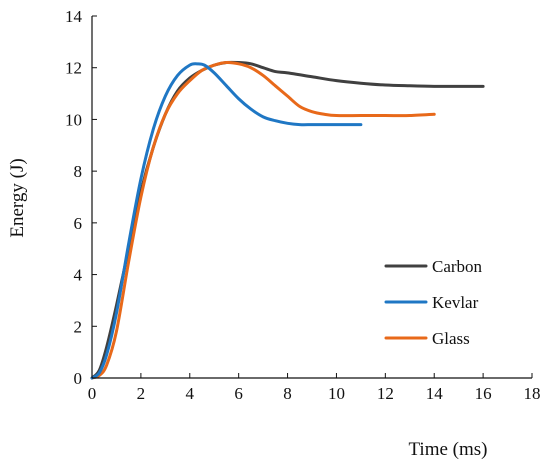  I want to click on y-tick-label: 6, so click(78, 223).